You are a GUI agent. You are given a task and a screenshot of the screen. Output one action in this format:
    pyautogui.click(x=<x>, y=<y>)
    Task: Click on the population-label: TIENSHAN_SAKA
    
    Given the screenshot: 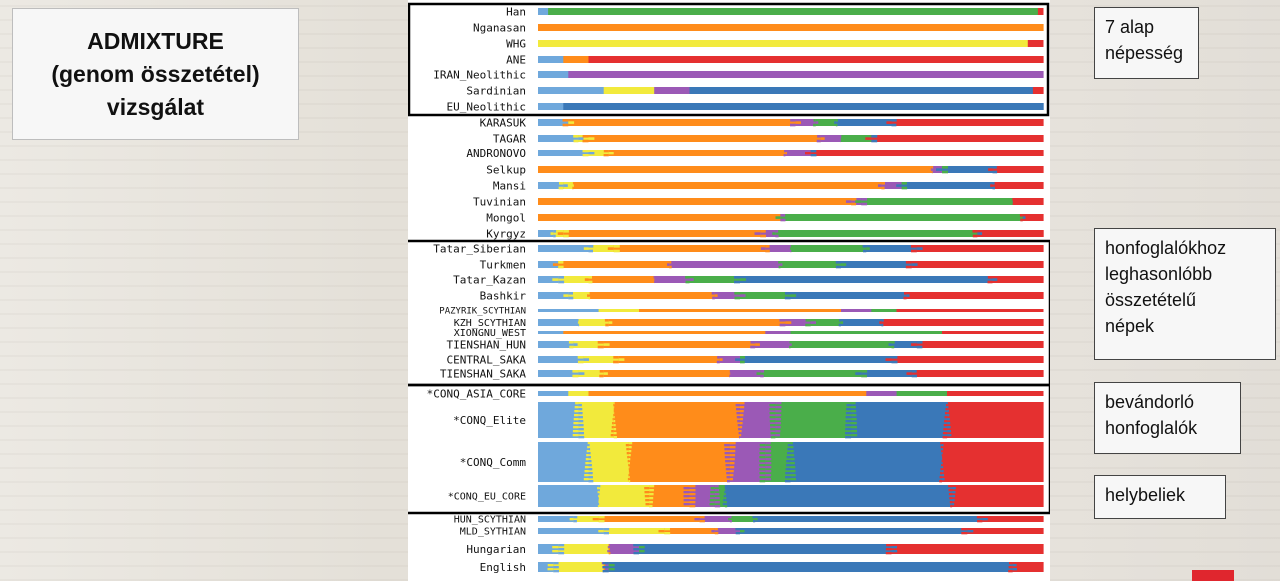 What is the action you would take?
    pyautogui.click(x=483, y=373)
    